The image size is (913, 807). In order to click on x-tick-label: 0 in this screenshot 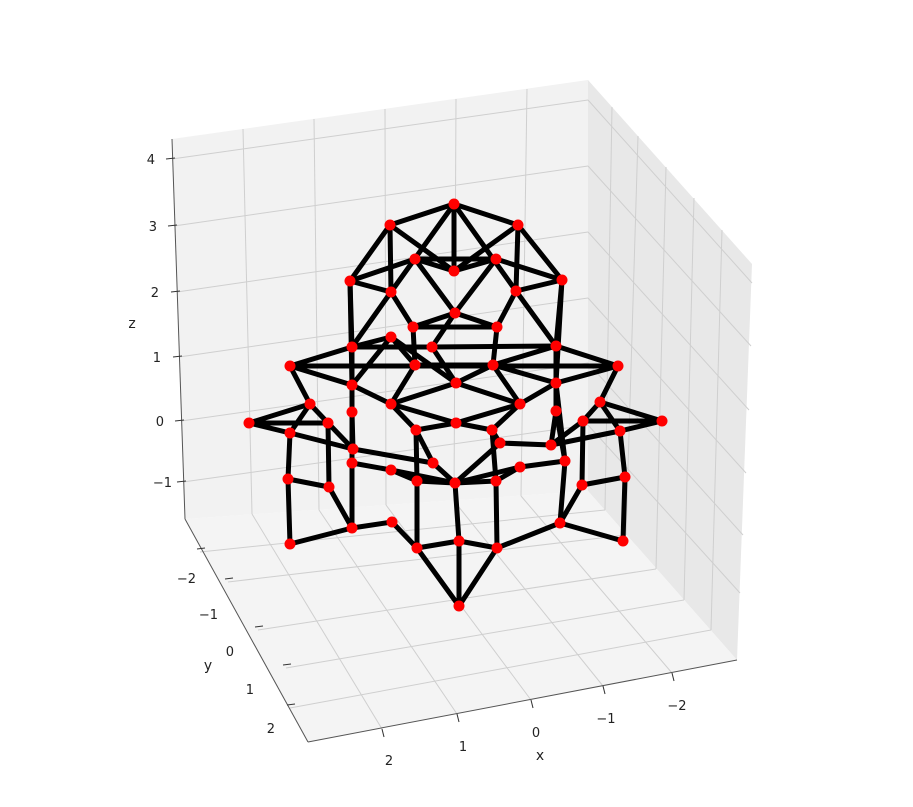, I will do `click(536, 733)`.